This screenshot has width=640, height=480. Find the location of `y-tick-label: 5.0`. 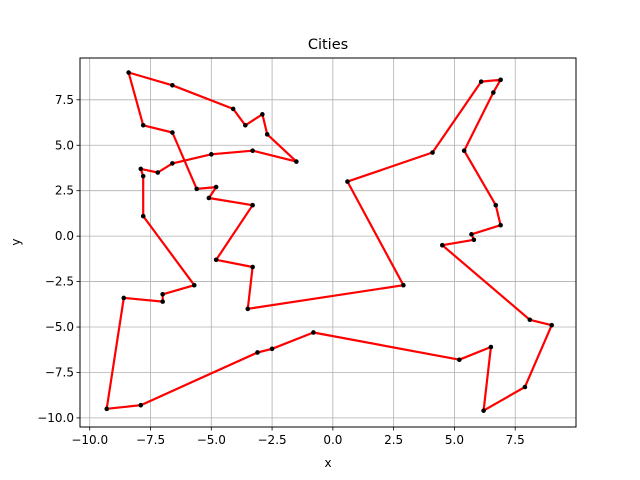

y-tick-label: 5.0 is located at coordinates (64, 145).